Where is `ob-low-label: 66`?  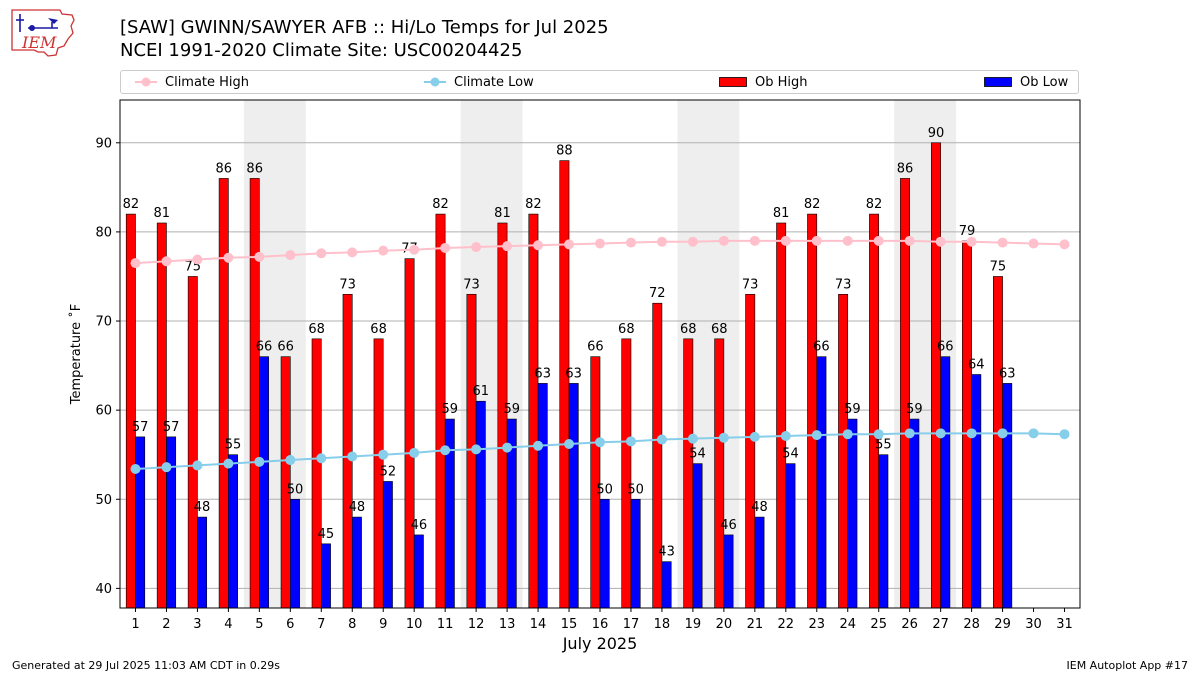 ob-low-label: 66 is located at coordinates (264, 347).